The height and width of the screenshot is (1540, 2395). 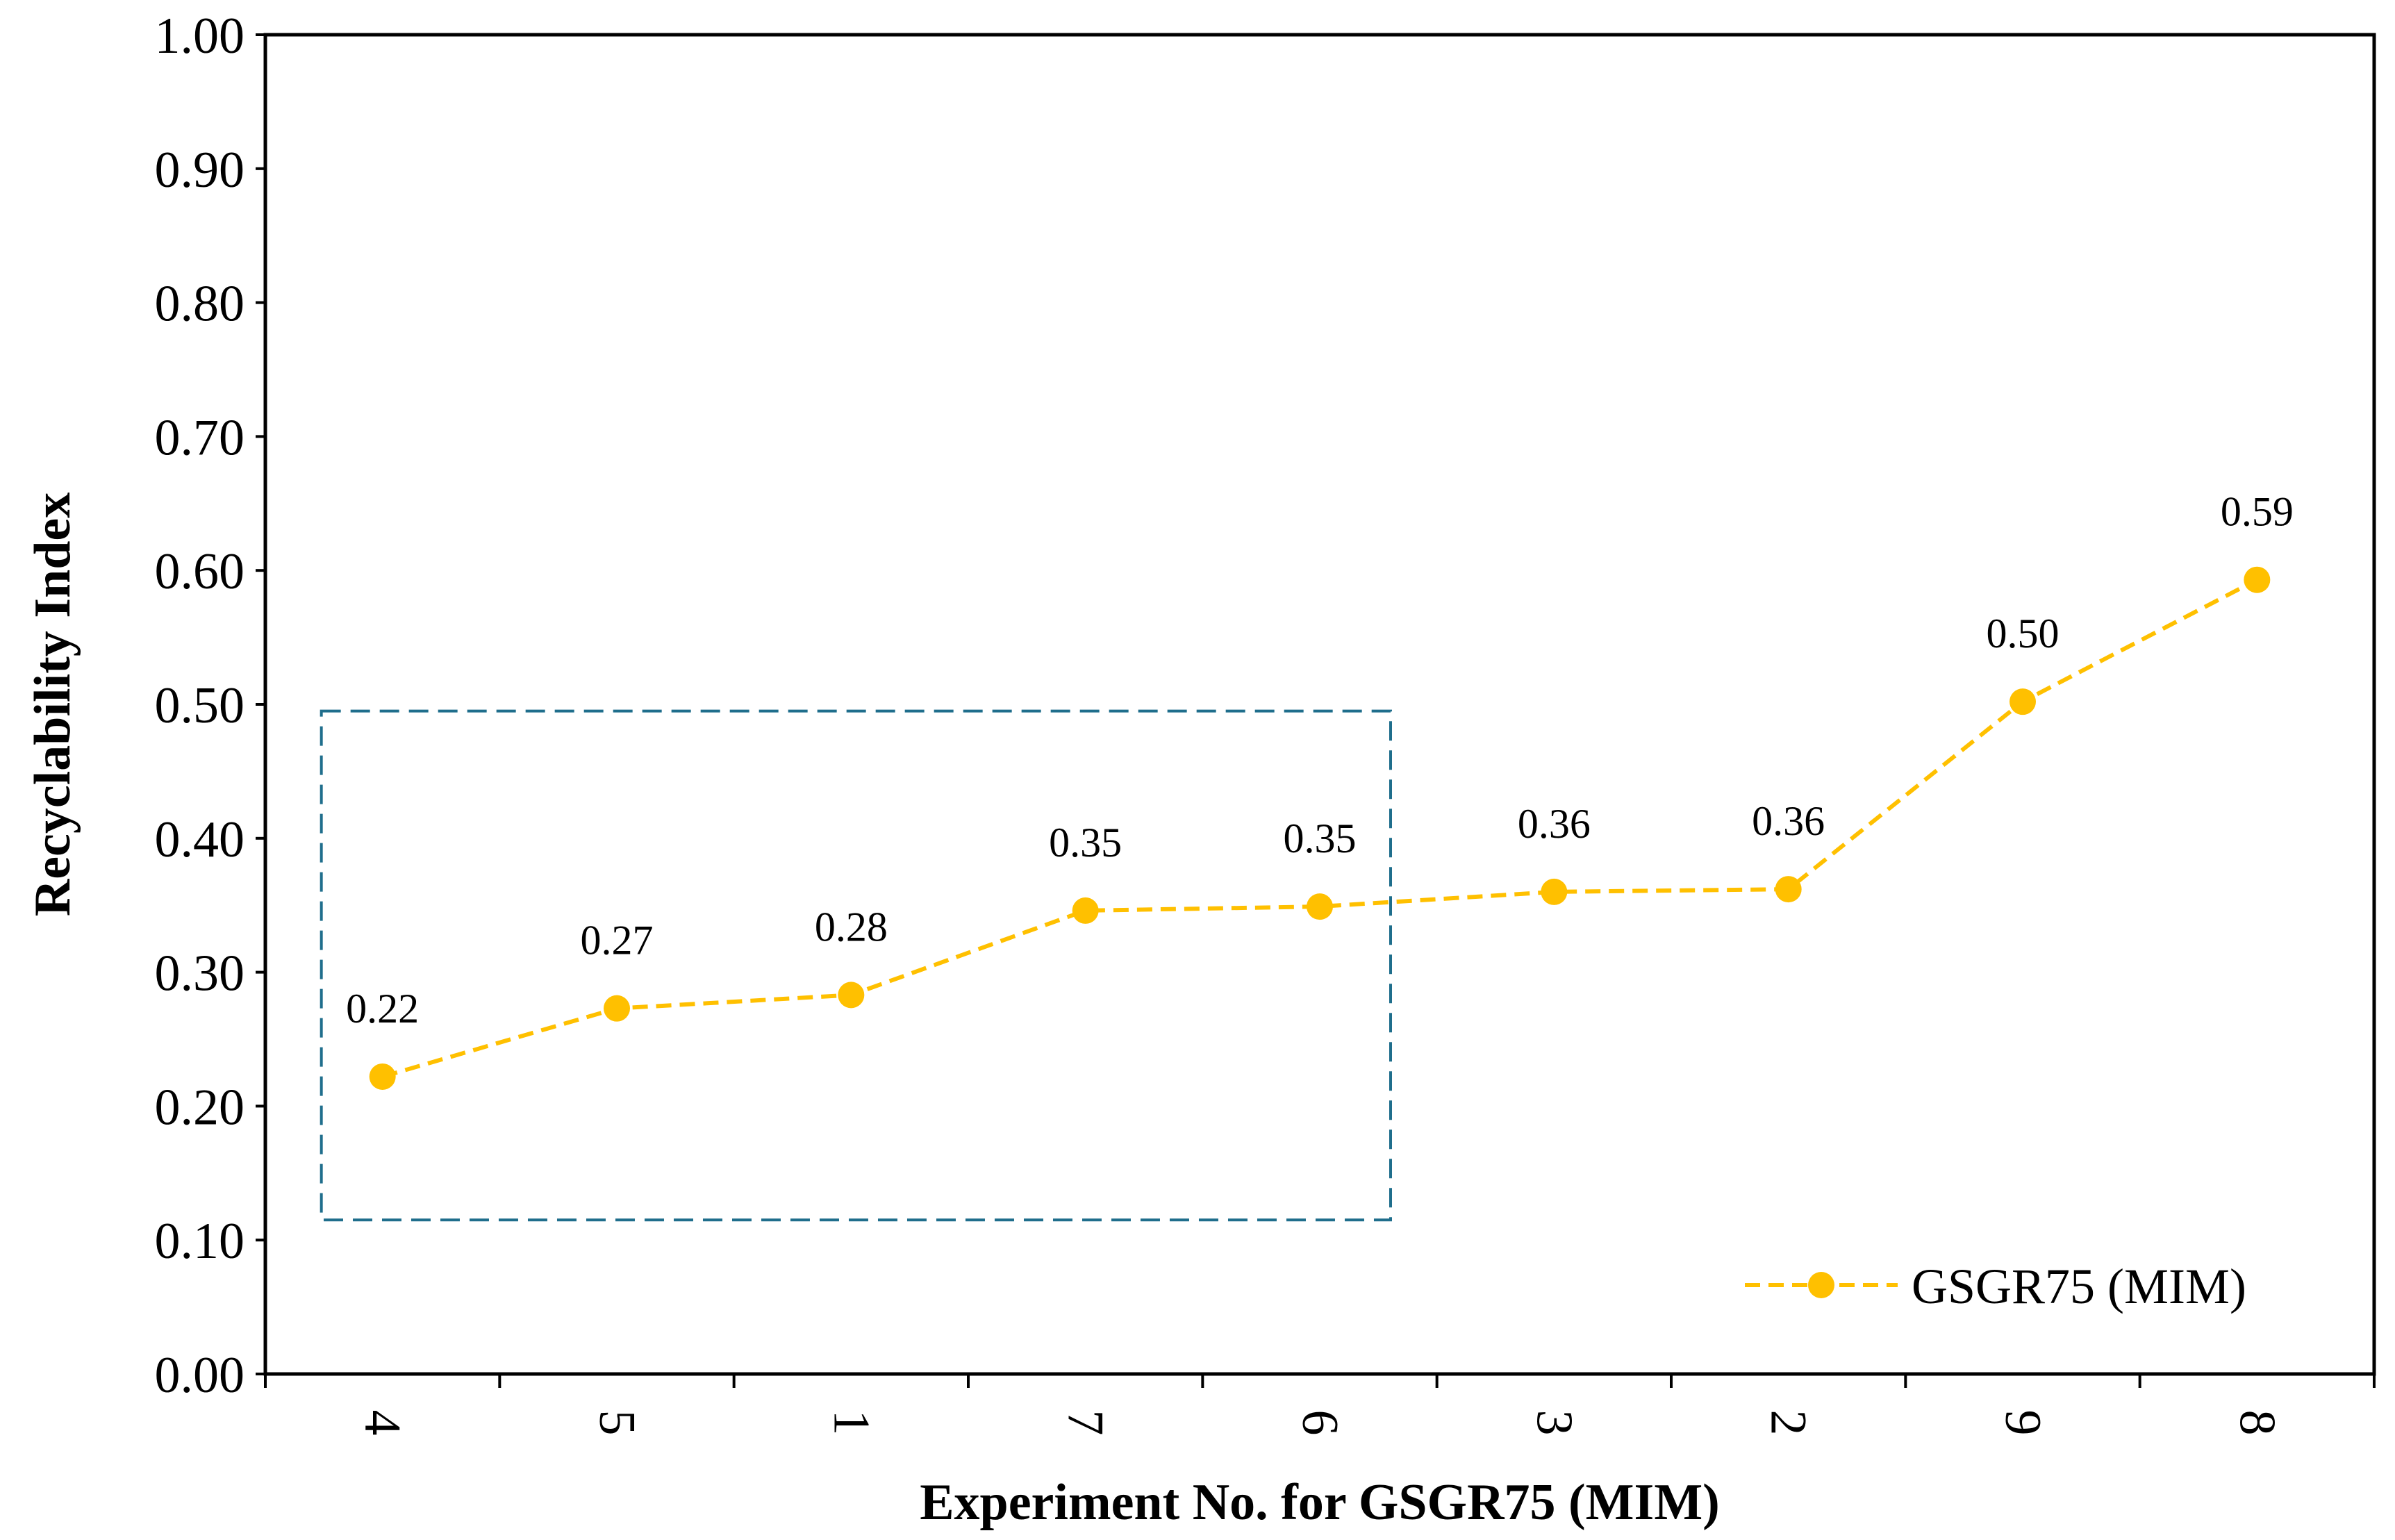 What do you see at coordinates (200, 973) in the screenshot?
I see `y-tick-label: 0.30` at bounding box center [200, 973].